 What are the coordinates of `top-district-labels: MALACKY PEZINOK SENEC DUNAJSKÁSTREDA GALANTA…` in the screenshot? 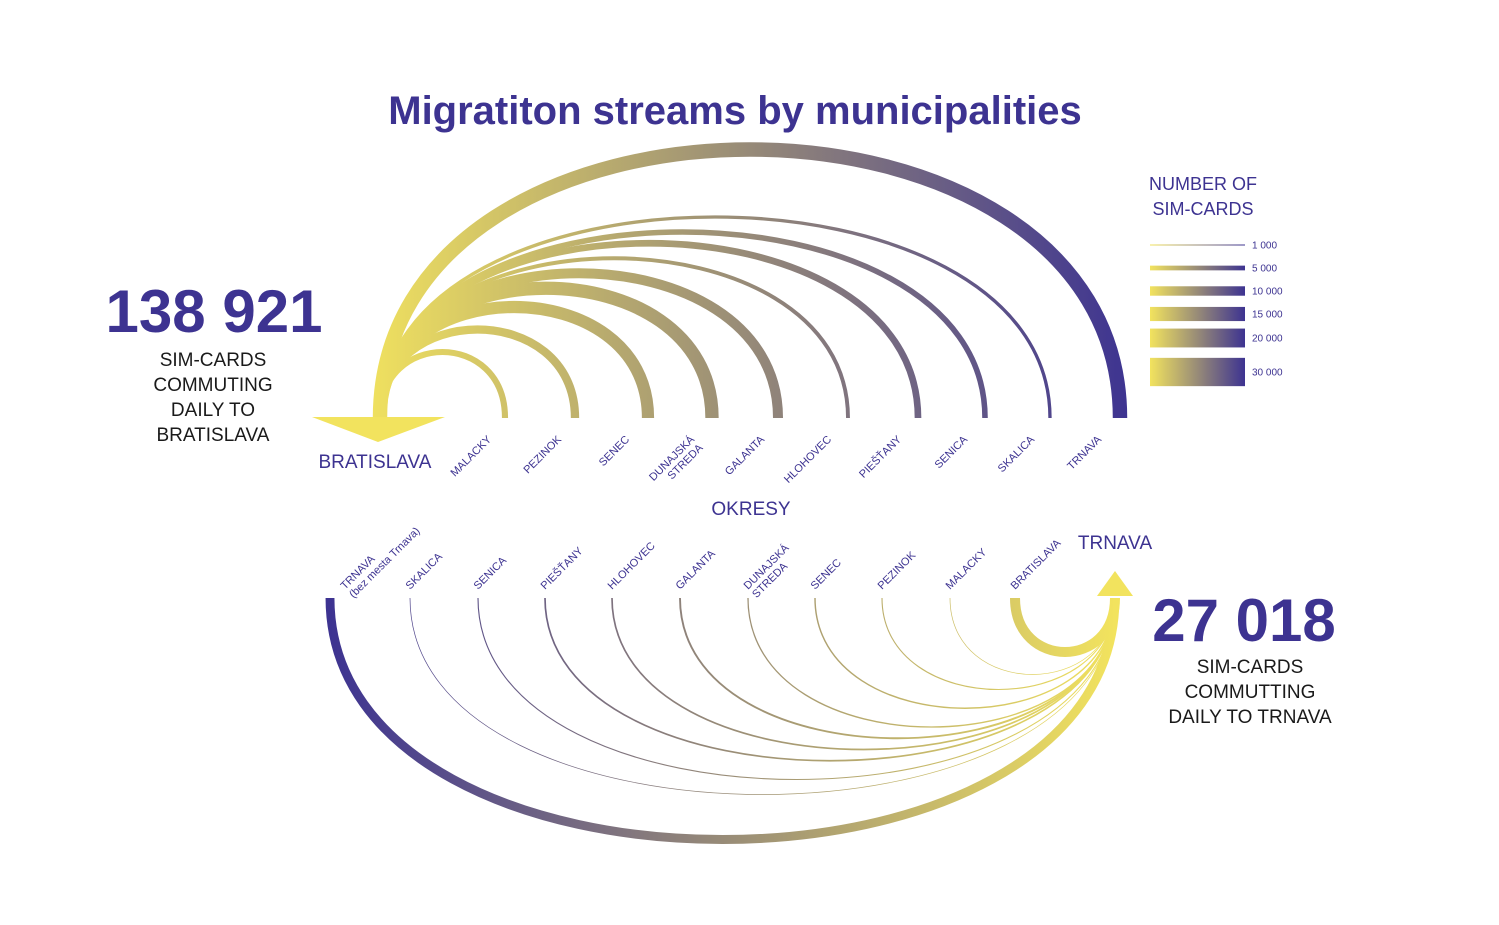 It's located at (776, 462).